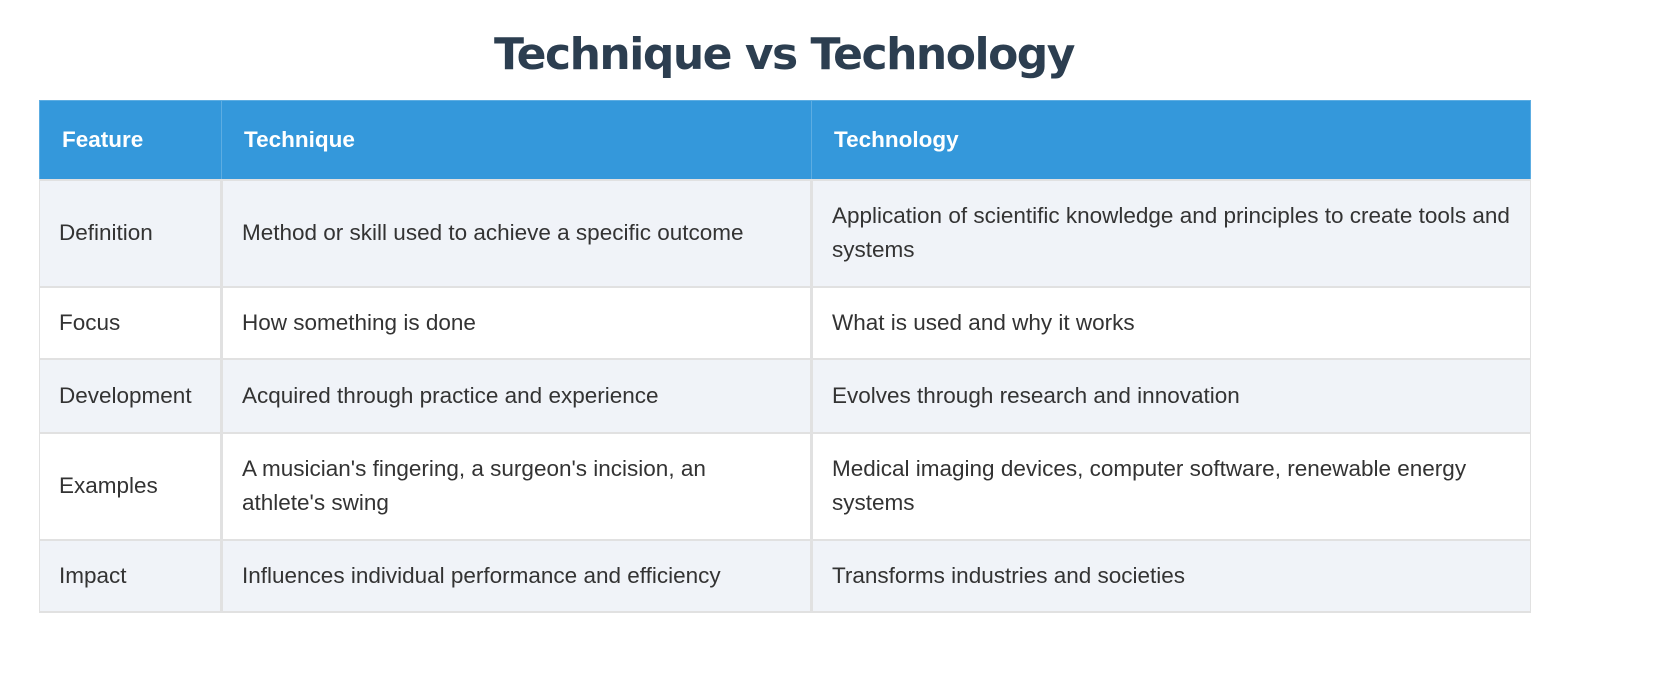  What do you see at coordinates (131, 233) in the screenshot?
I see `cell-feature: Definition` at bounding box center [131, 233].